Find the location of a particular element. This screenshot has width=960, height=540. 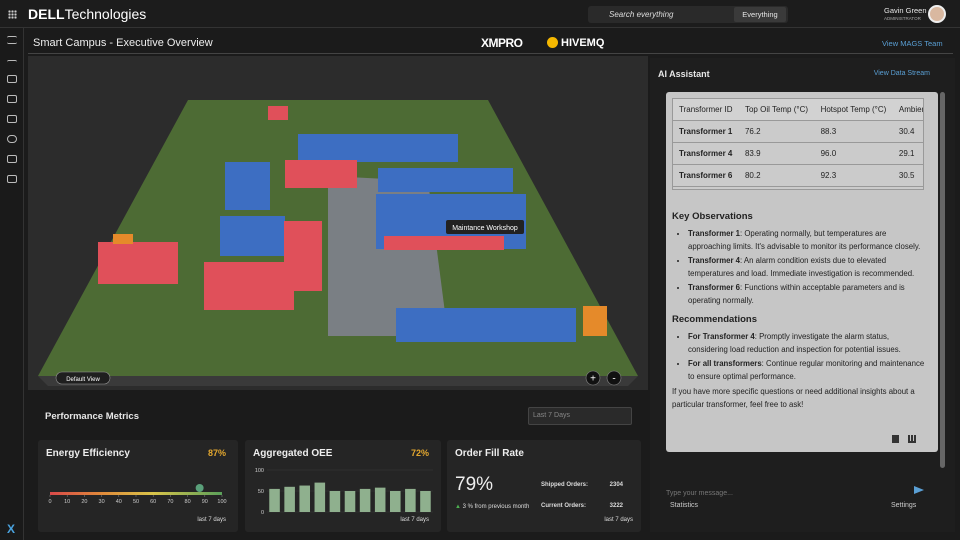

order-footer: last 7 days is located at coordinates (618, 520).